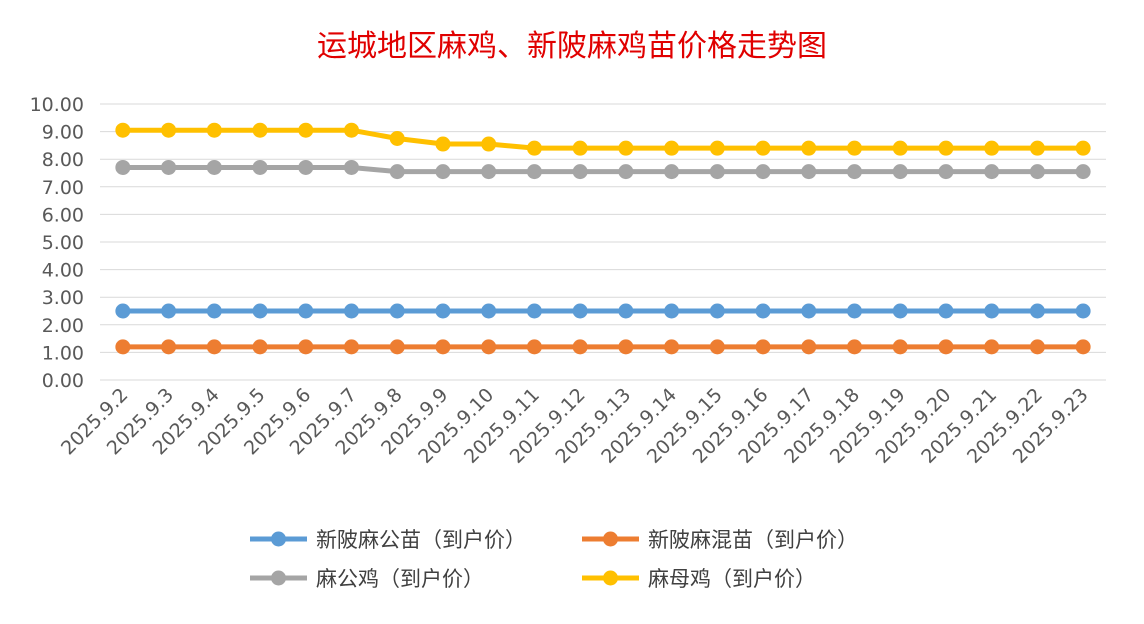 This screenshot has height=624, width=1144. I want to click on y-tick-label: 8.00, so click(63, 160).